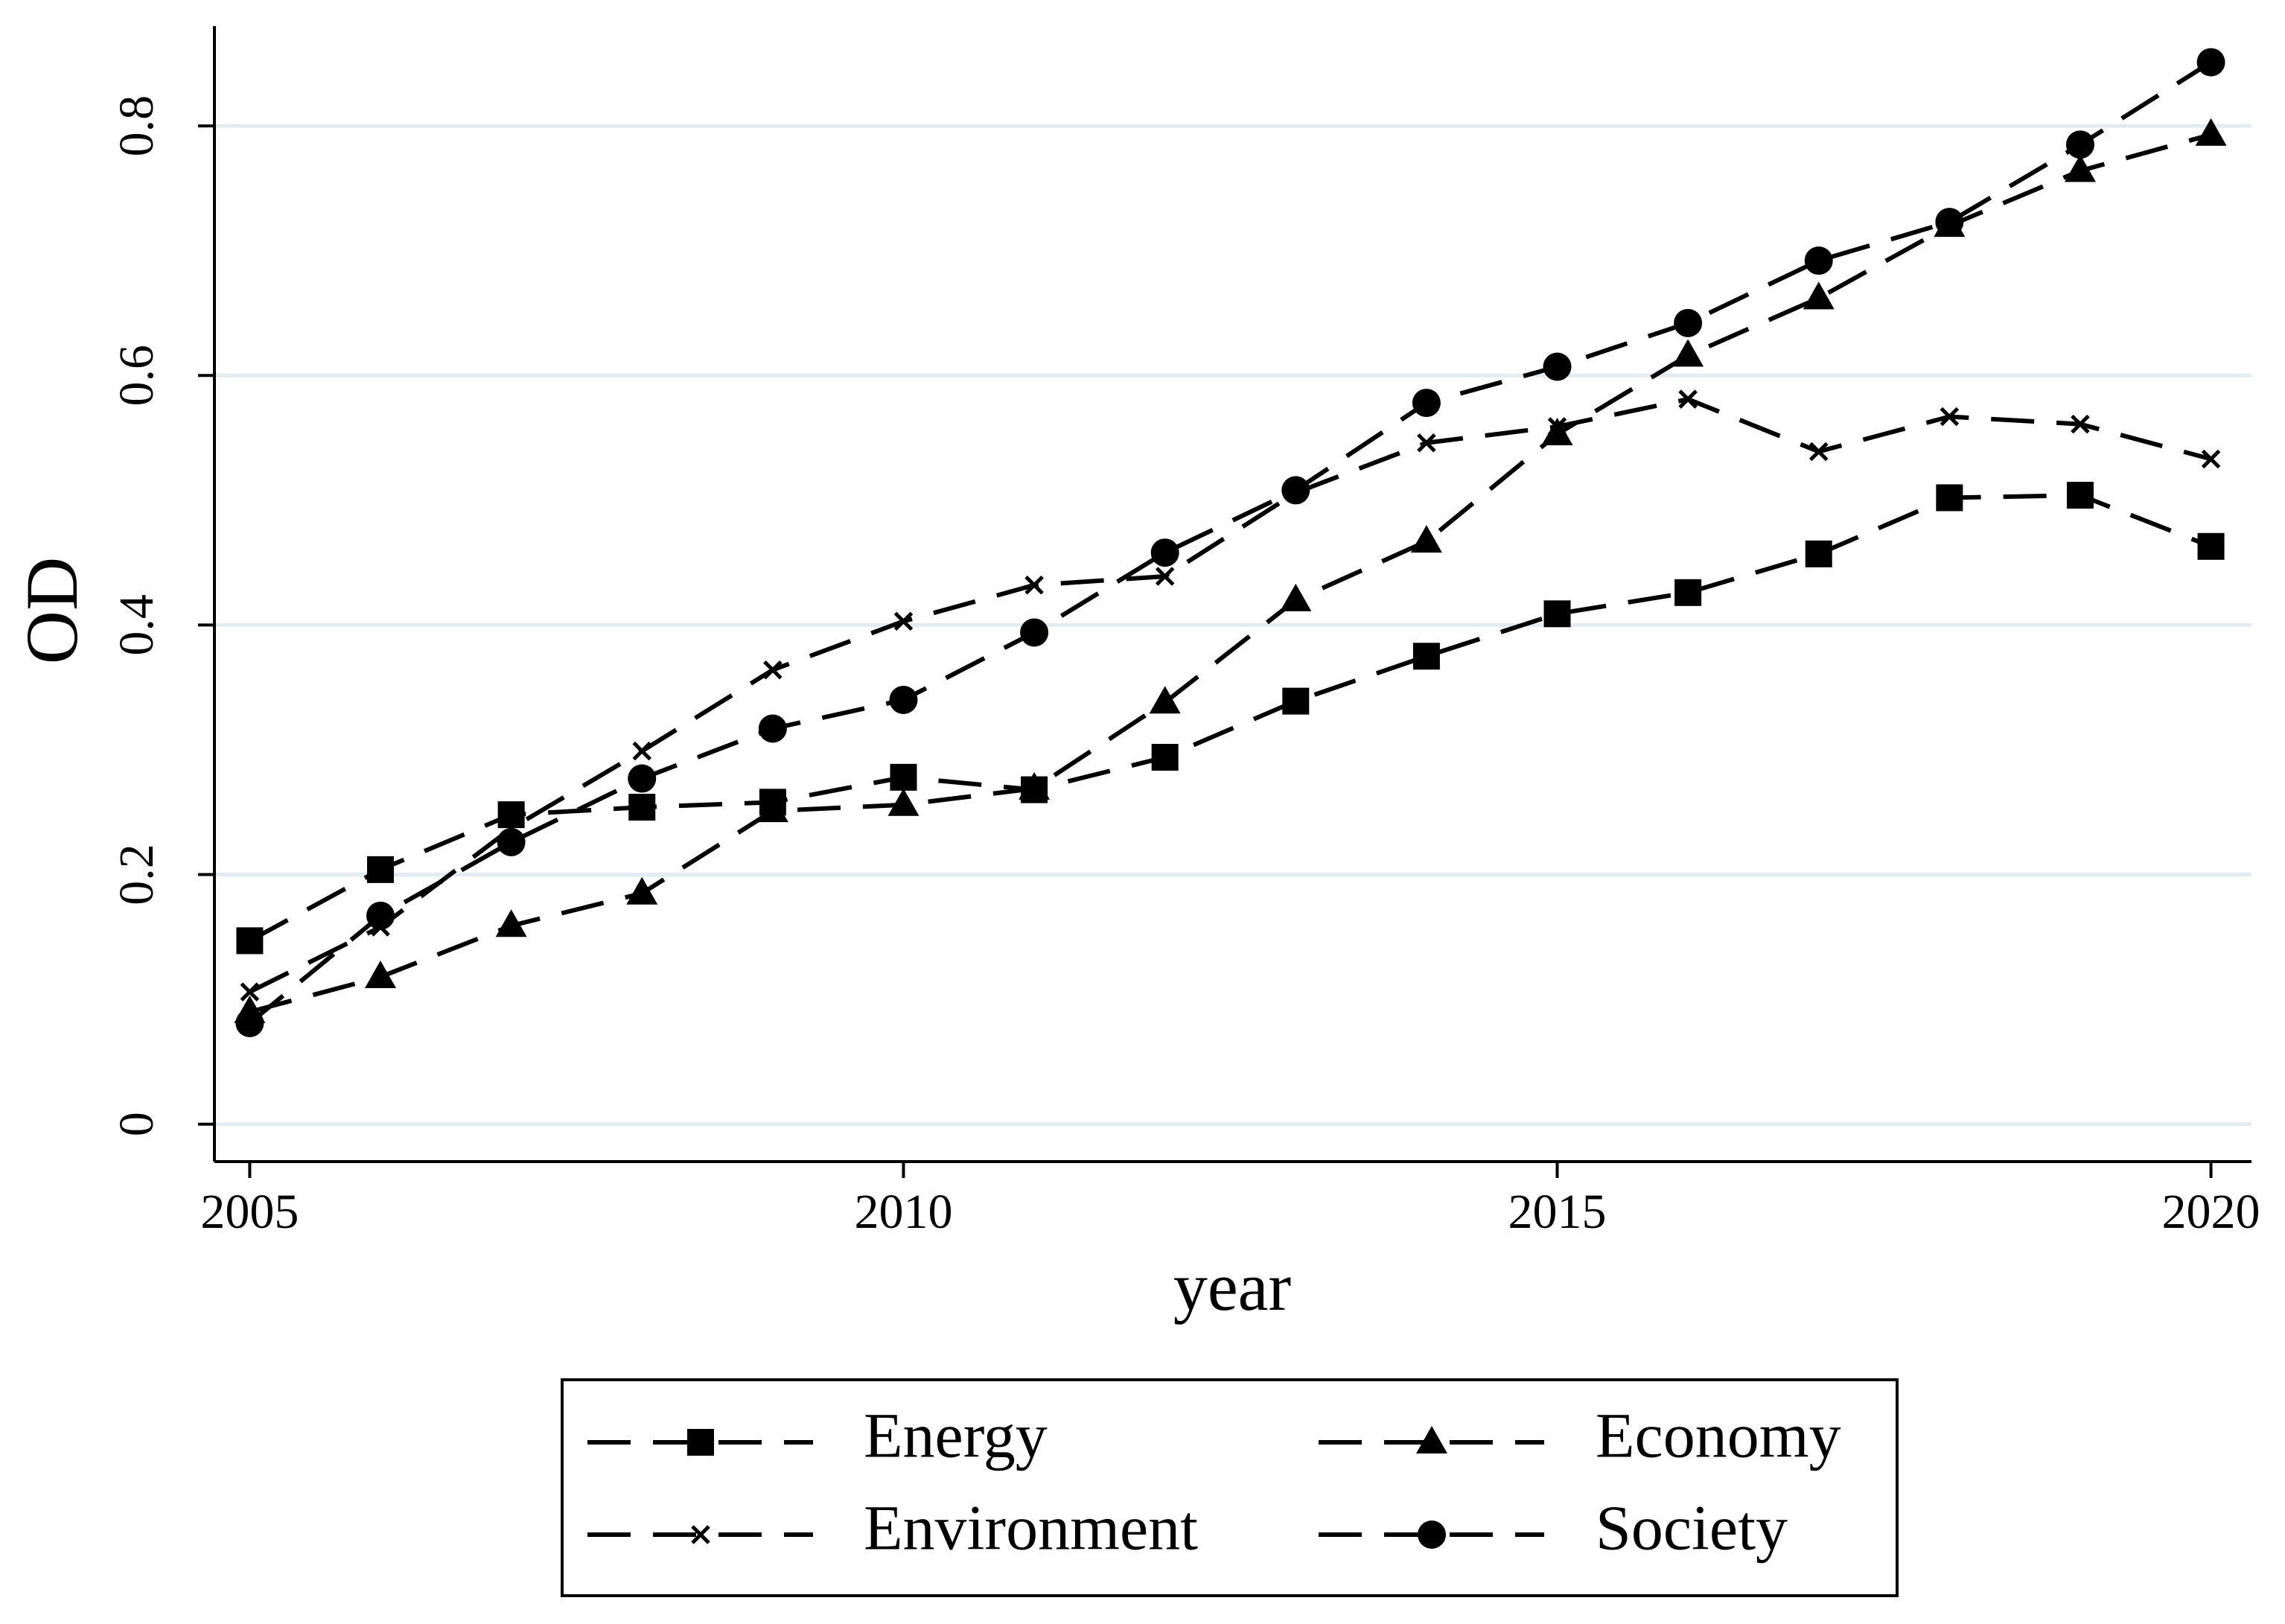  What do you see at coordinates (137, 126) in the screenshot?
I see `y-tick-label: 0.8` at bounding box center [137, 126].